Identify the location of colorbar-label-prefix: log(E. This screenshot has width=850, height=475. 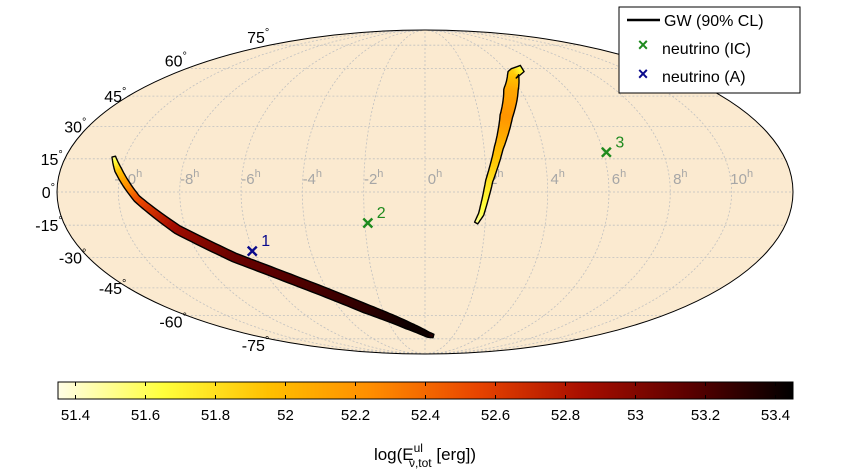
(394, 454).